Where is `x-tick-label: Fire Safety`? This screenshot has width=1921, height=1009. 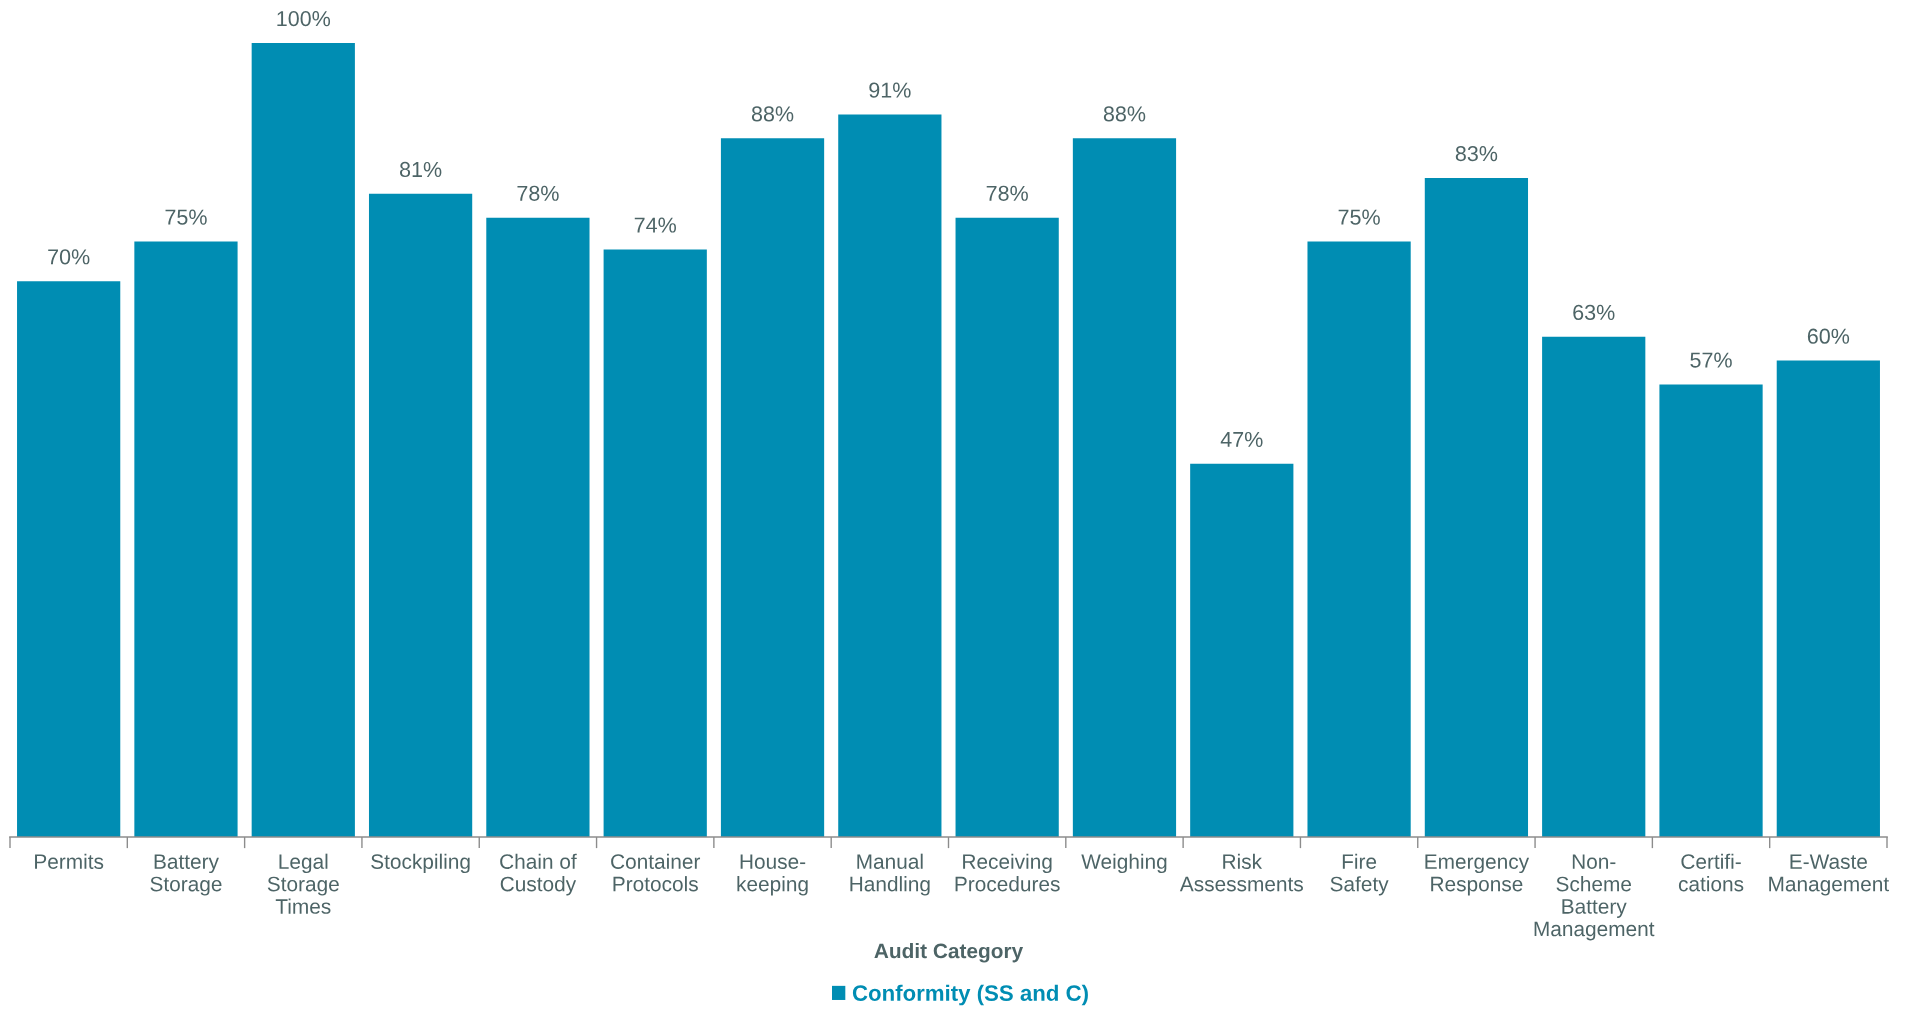 x-tick-label: Fire Safety is located at coordinates (1359, 874).